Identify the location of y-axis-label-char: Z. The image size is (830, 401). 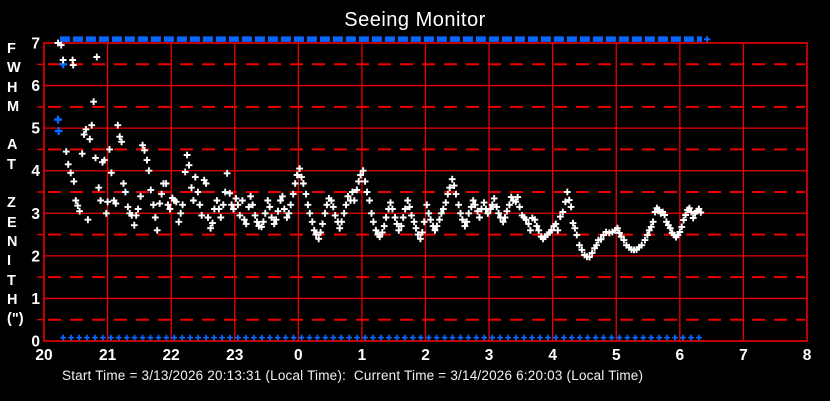
(11, 203).